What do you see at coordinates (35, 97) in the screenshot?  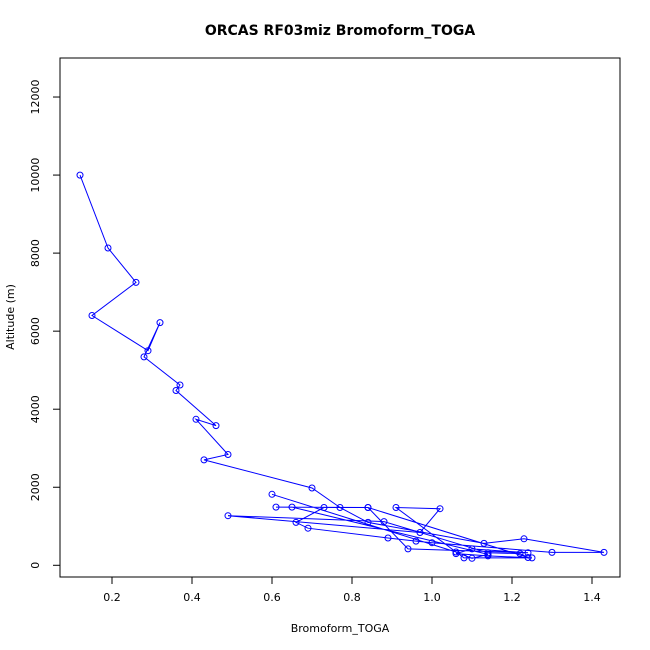 I see `y-tick-label: 12000` at bounding box center [35, 97].